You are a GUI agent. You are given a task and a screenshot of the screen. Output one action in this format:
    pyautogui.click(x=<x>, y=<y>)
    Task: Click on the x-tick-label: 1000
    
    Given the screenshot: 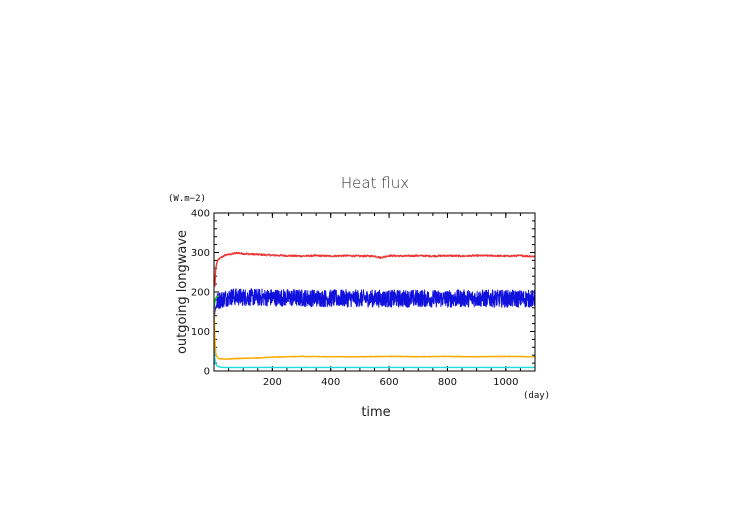 What is the action you would take?
    pyautogui.click(x=505, y=382)
    